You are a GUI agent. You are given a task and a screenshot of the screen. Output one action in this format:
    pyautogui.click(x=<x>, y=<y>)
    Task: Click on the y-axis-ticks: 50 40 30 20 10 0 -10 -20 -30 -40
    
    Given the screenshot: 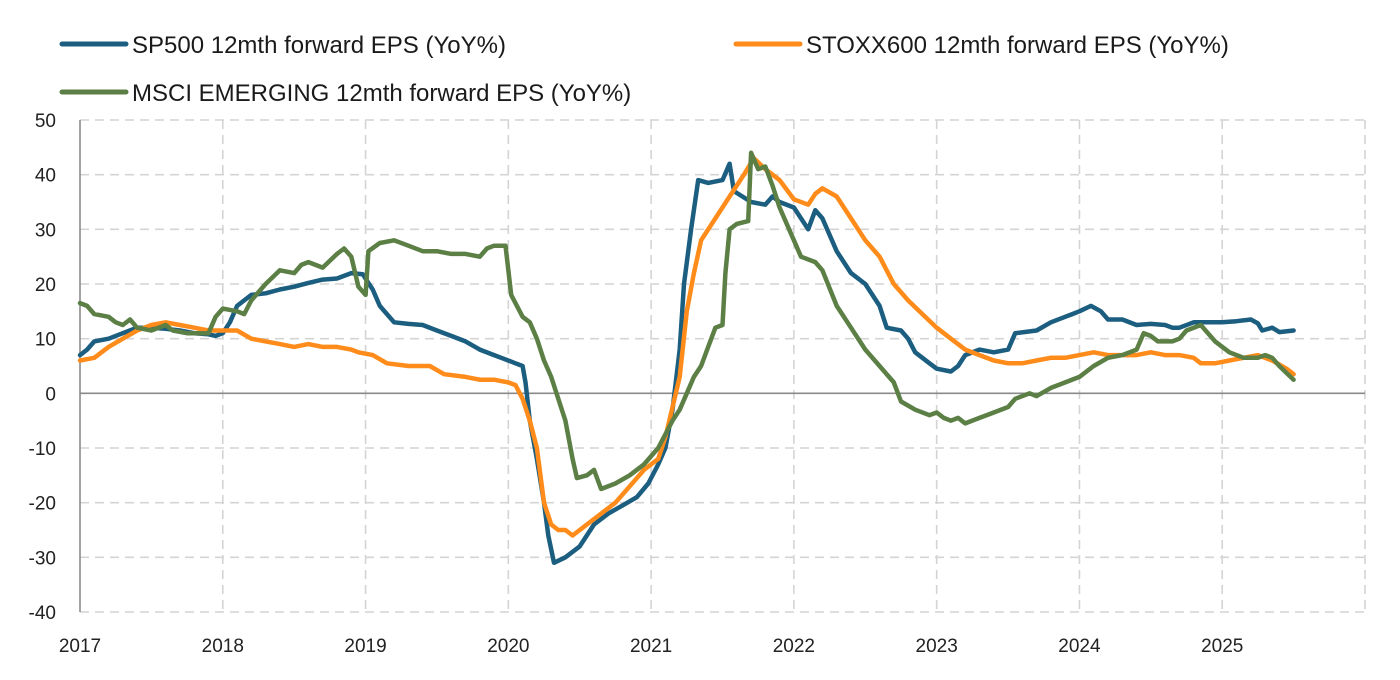 What is the action you would take?
    pyautogui.click(x=42, y=367)
    